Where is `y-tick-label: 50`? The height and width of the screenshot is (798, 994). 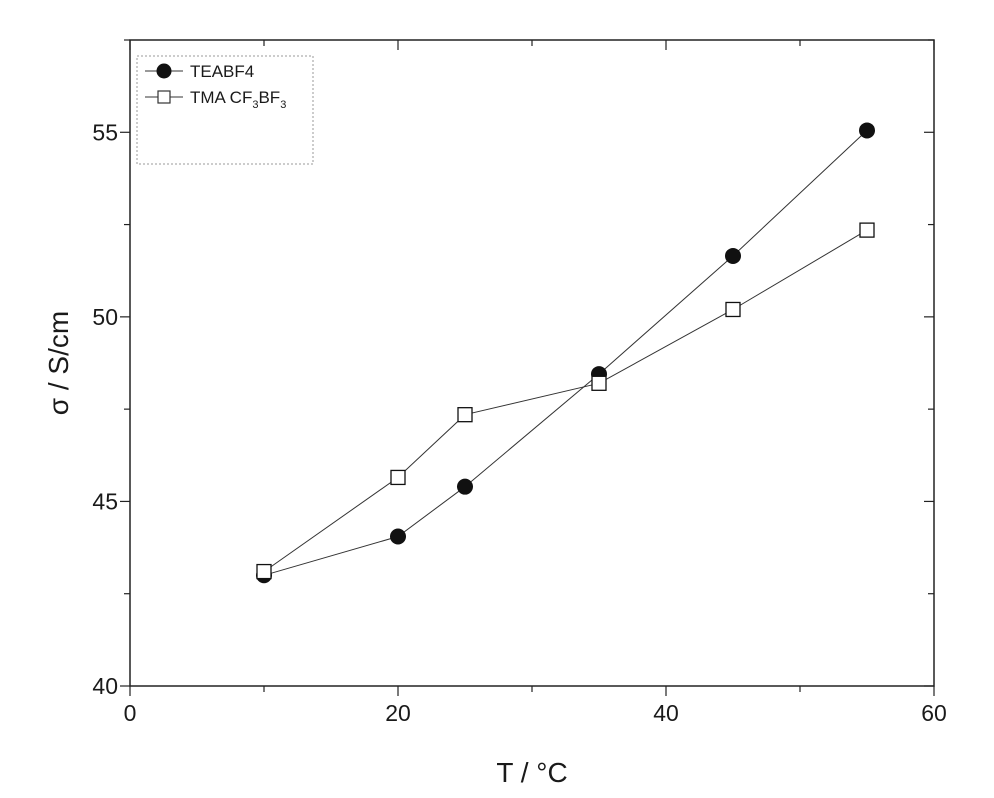
y-tick-label: 50 is located at coordinates (105, 317).